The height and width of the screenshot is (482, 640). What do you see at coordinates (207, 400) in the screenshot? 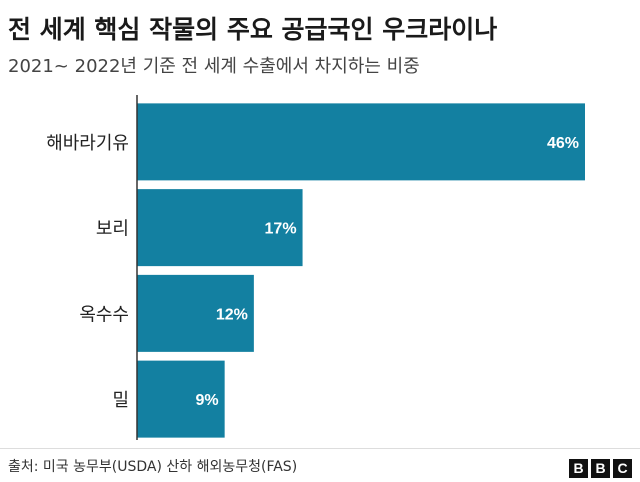
I see `value-label-4: 9%` at bounding box center [207, 400].